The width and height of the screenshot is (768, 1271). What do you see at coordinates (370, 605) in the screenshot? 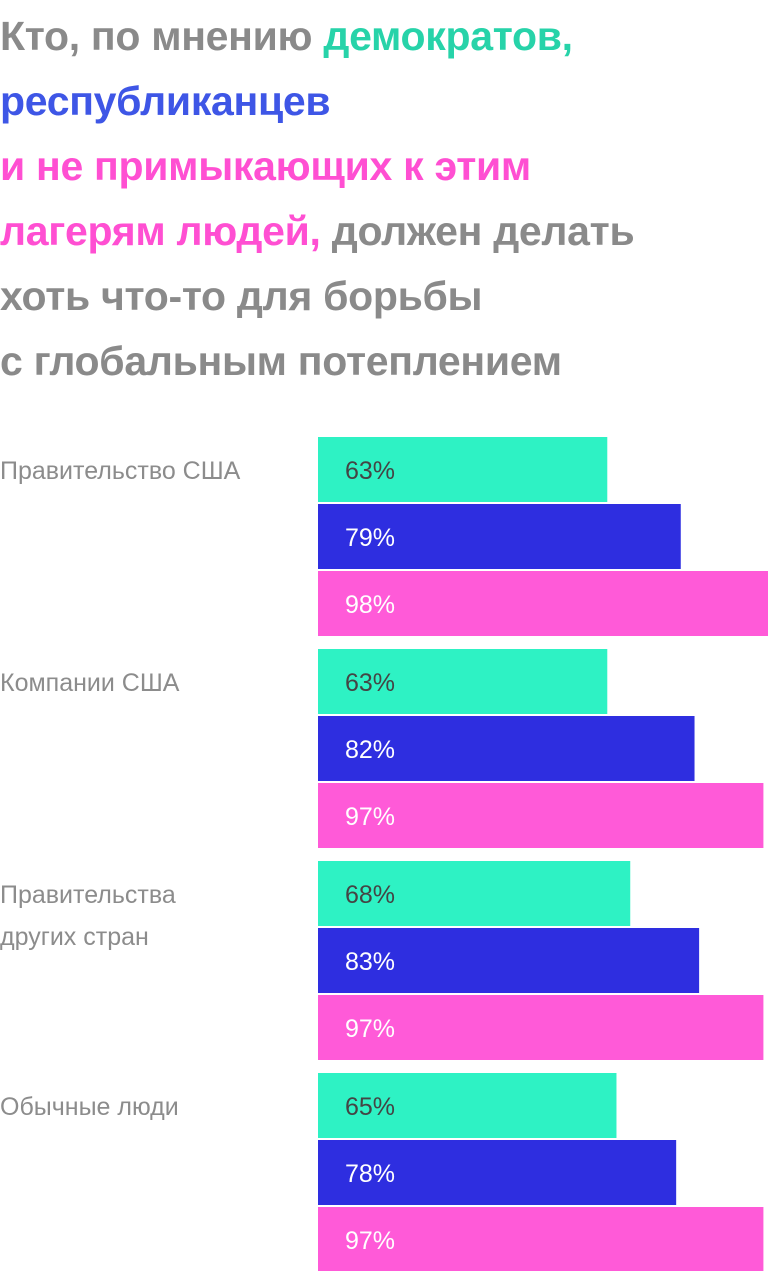
I see `bar-value-label: 98%` at bounding box center [370, 605].